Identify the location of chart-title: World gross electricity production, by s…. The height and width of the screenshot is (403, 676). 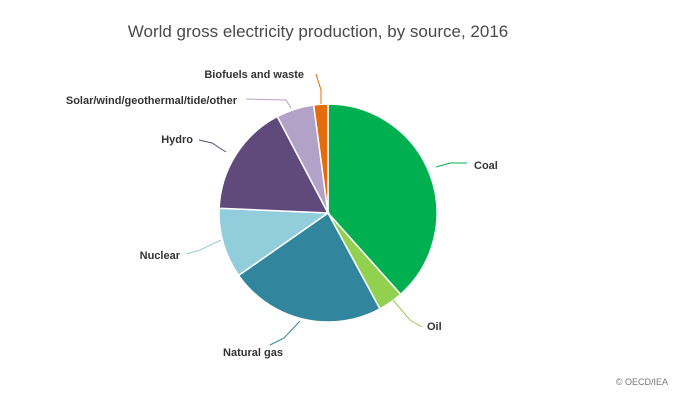
(318, 31).